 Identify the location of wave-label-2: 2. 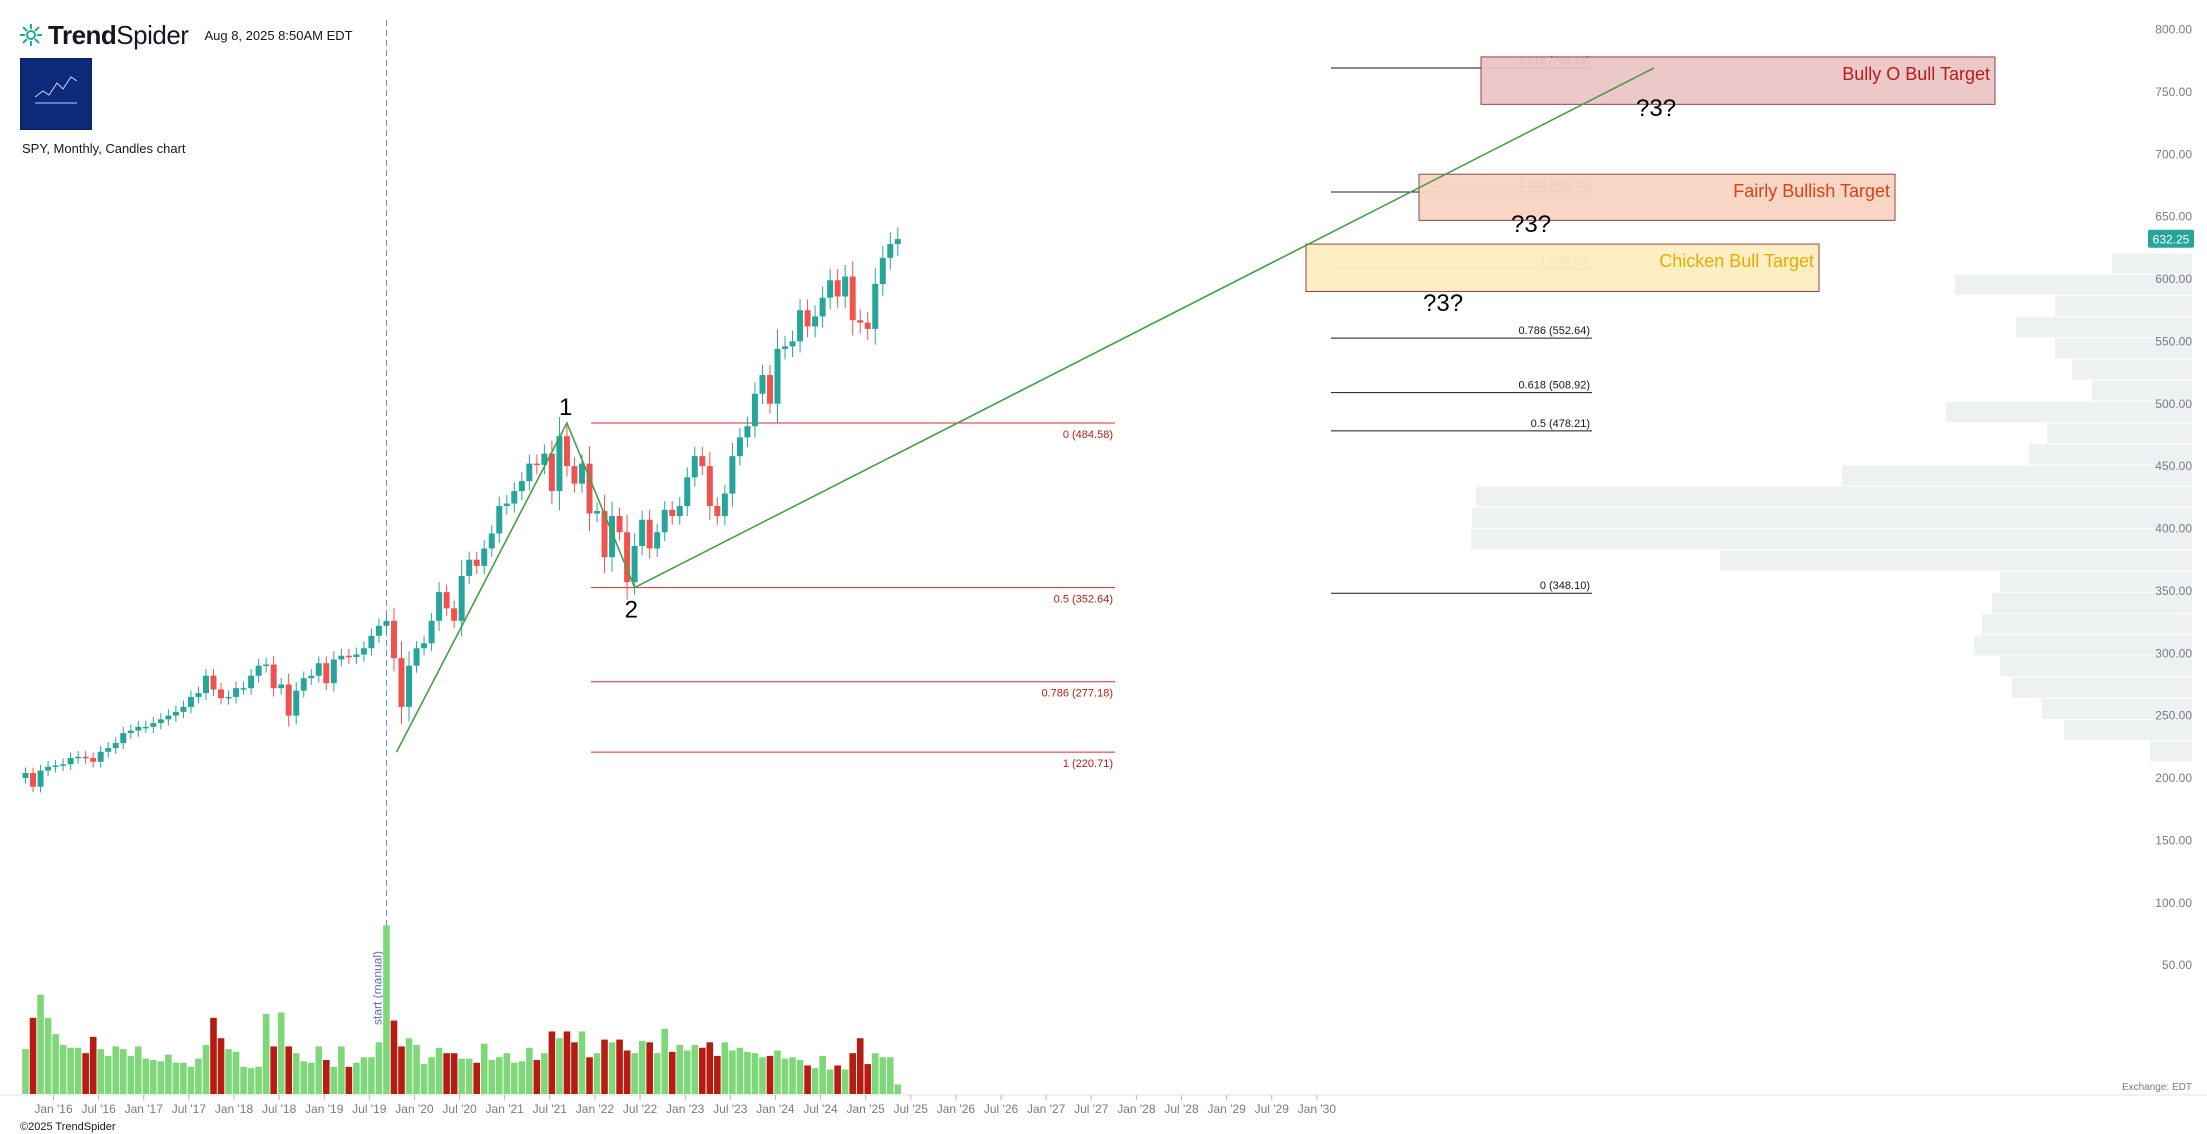
(631, 610).